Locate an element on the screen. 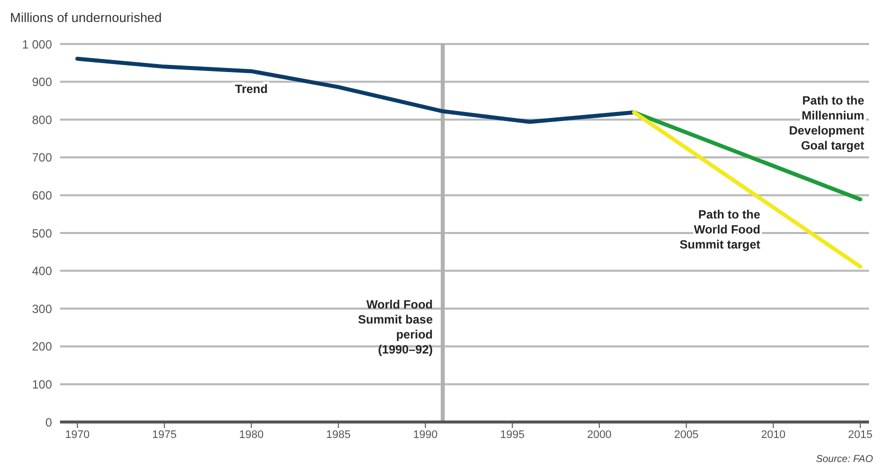  y-tick-label: 500 is located at coordinates (42, 233).